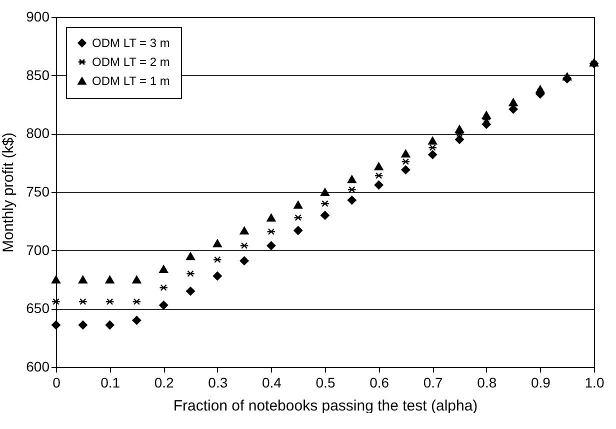 The height and width of the screenshot is (429, 616). I want to click on x-tick-label: 0.8, so click(487, 382).